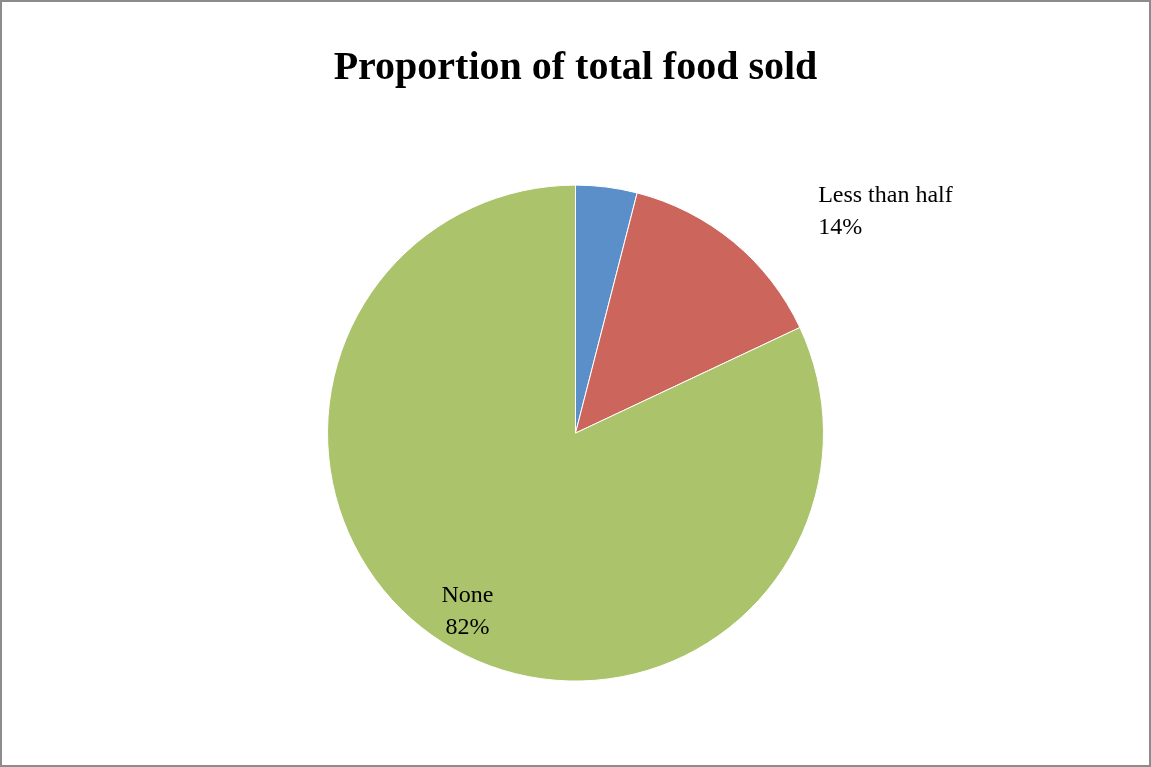 The width and height of the screenshot is (1151, 767). I want to click on slice-label: None, so click(467, 594).